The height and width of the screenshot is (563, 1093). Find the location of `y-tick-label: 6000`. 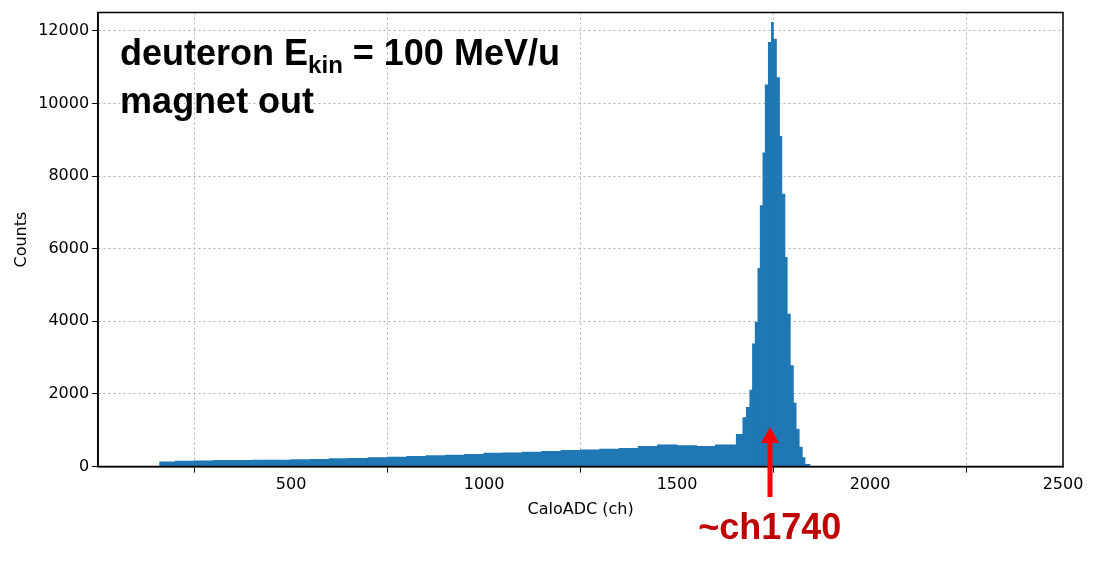

y-tick-label: 6000 is located at coordinates (69, 247).